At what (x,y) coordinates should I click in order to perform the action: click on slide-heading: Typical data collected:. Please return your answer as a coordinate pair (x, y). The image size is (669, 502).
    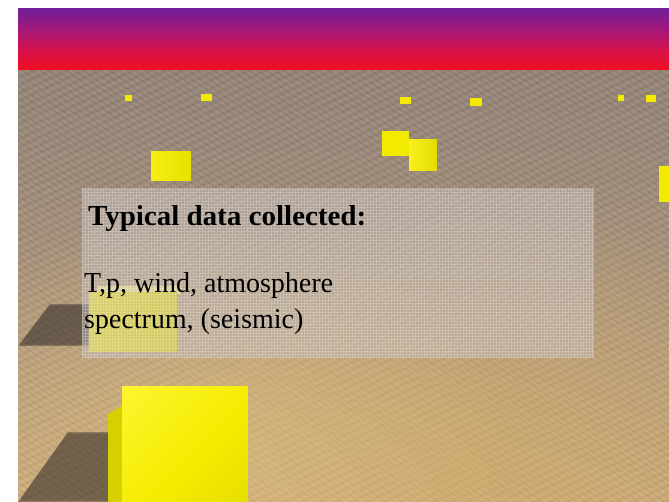
    Looking at the image, I should click on (227, 216).